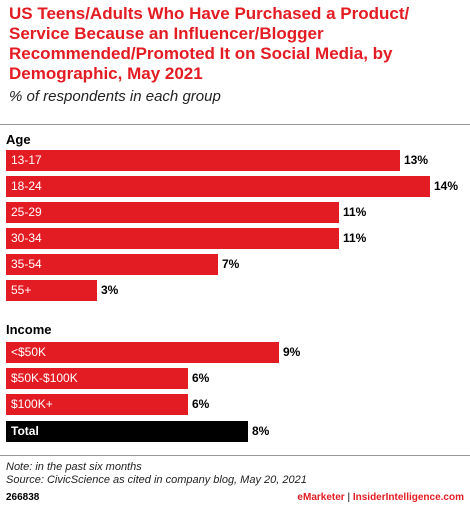 Image resolution: width=470 pixels, height=512 pixels. Describe the element at coordinates (416, 160) in the screenshot. I see `bar-value-label: 13%` at that location.